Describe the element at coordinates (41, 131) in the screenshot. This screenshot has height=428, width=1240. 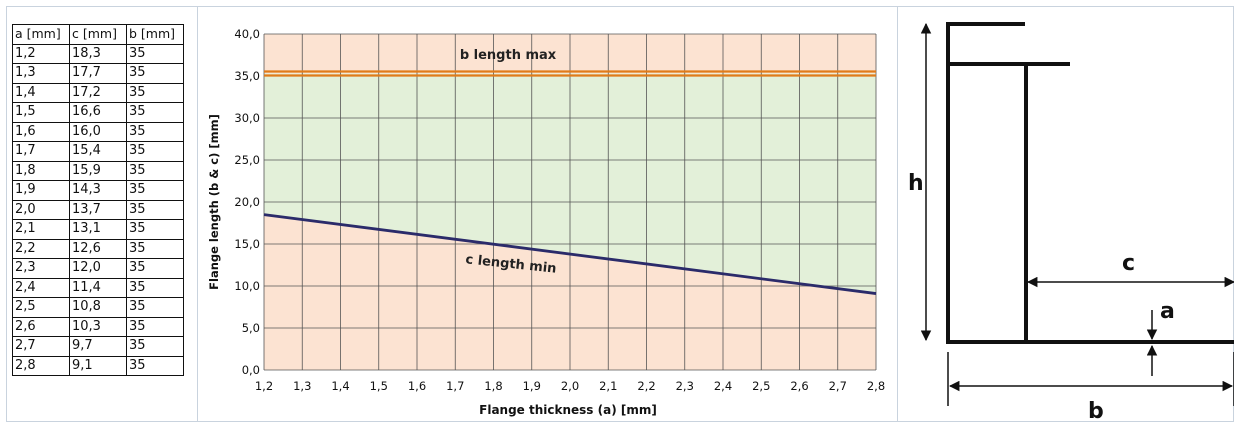
I see `cell-a: 1,6` at that location.